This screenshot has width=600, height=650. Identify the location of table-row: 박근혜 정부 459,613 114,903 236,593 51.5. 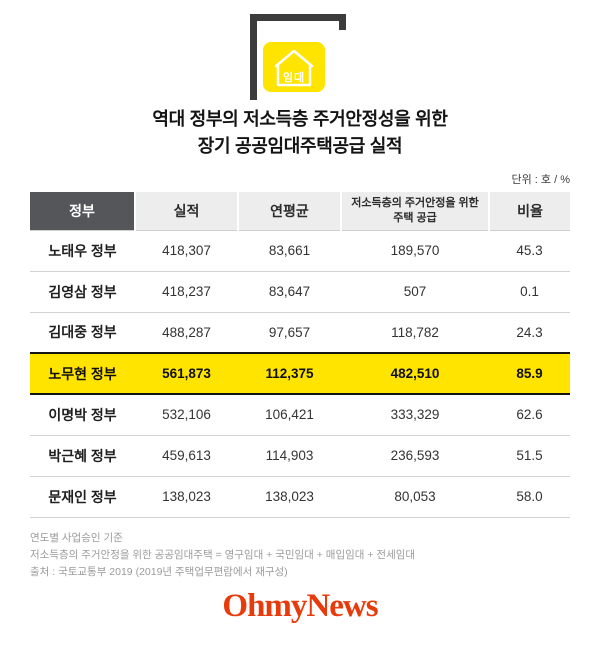
(300, 456).